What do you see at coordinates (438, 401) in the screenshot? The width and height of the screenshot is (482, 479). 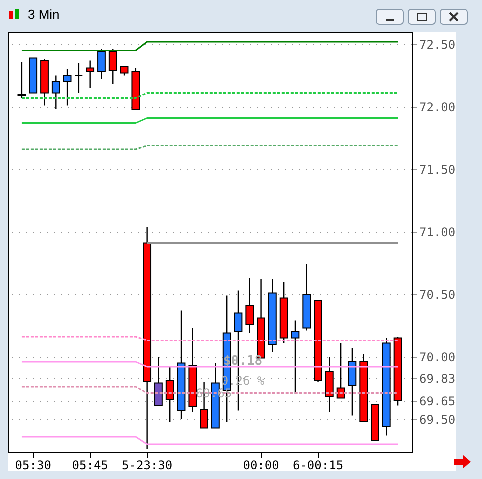 I see `y-tick-label: 69.65` at bounding box center [438, 401].